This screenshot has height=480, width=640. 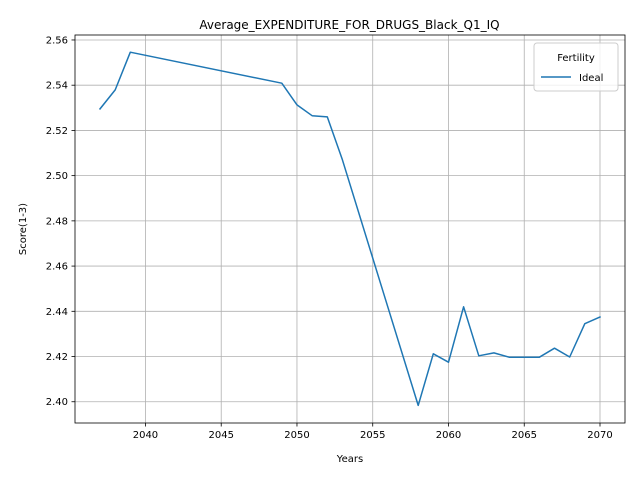 What do you see at coordinates (524, 435) in the screenshot?
I see `x-tick-label: 2065` at bounding box center [524, 435].